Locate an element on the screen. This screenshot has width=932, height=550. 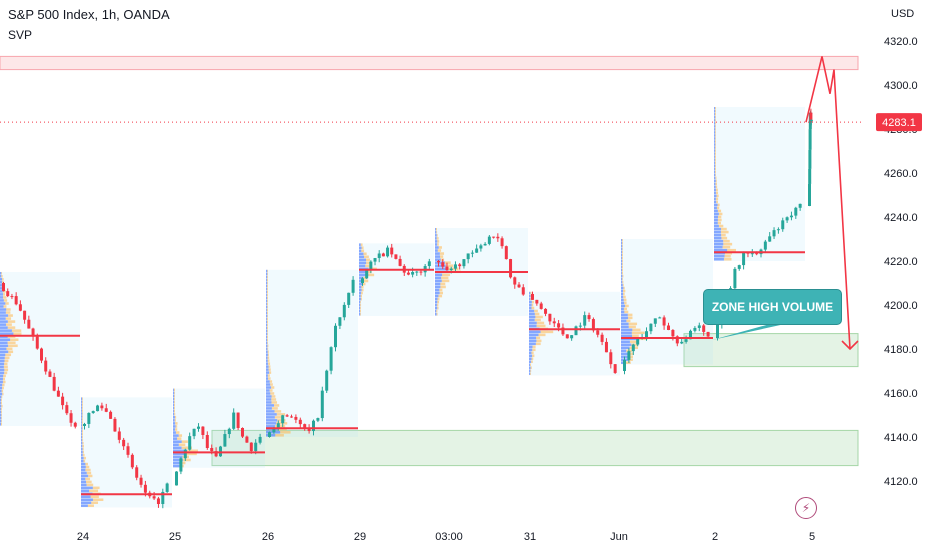
zone-high-volume-callout: ZONE HIGH VOLUME is located at coordinates (772, 307).